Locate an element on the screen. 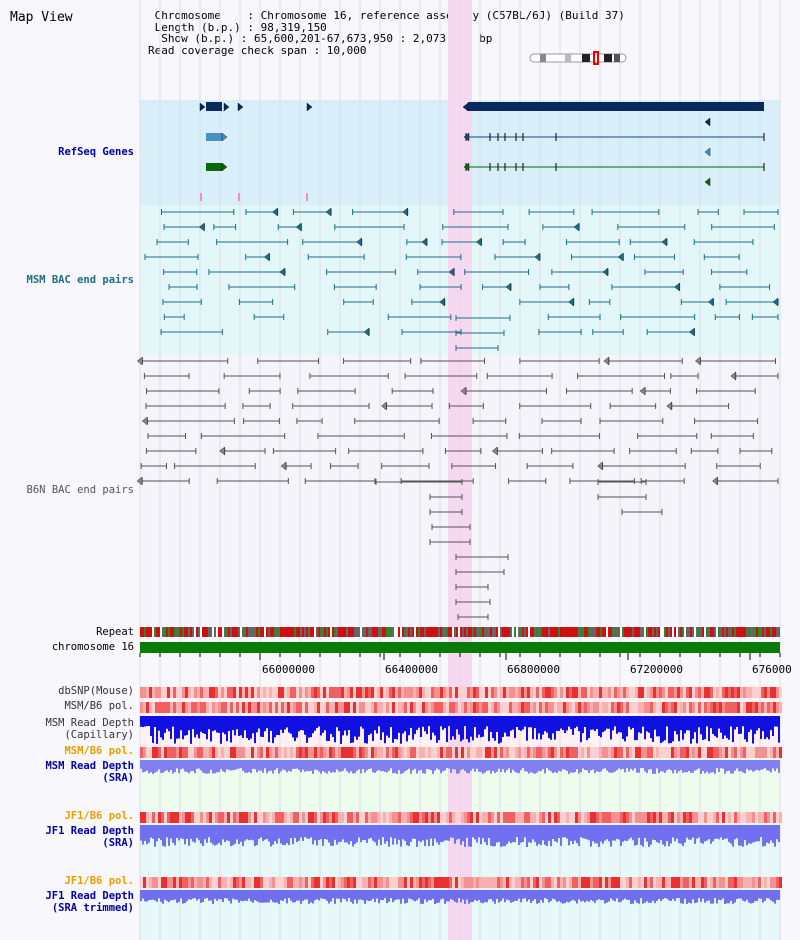 This screenshot has height=940, width=800. track-label-msm-bac: MSM BAC end pairs is located at coordinates (80, 280).